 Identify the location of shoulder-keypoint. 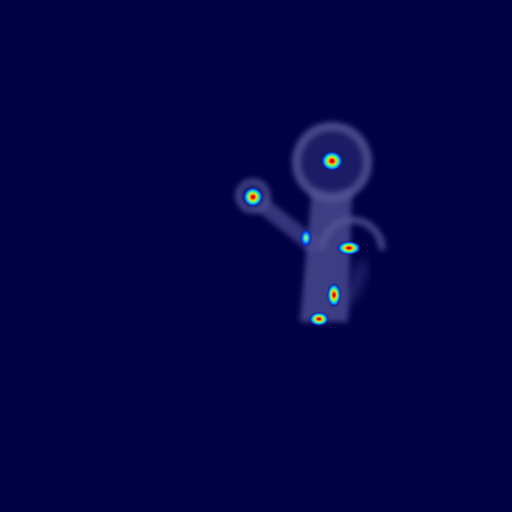
(349, 248).